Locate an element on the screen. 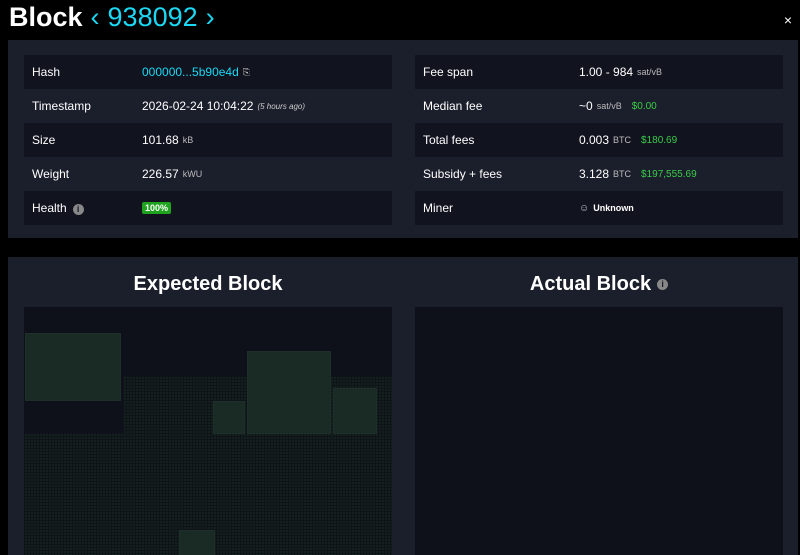 This screenshot has height=555, width=800. row-subsidy-fees: Subsidy + fees 3.128 BTC $197,555.69 is located at coordinates (599, 174).